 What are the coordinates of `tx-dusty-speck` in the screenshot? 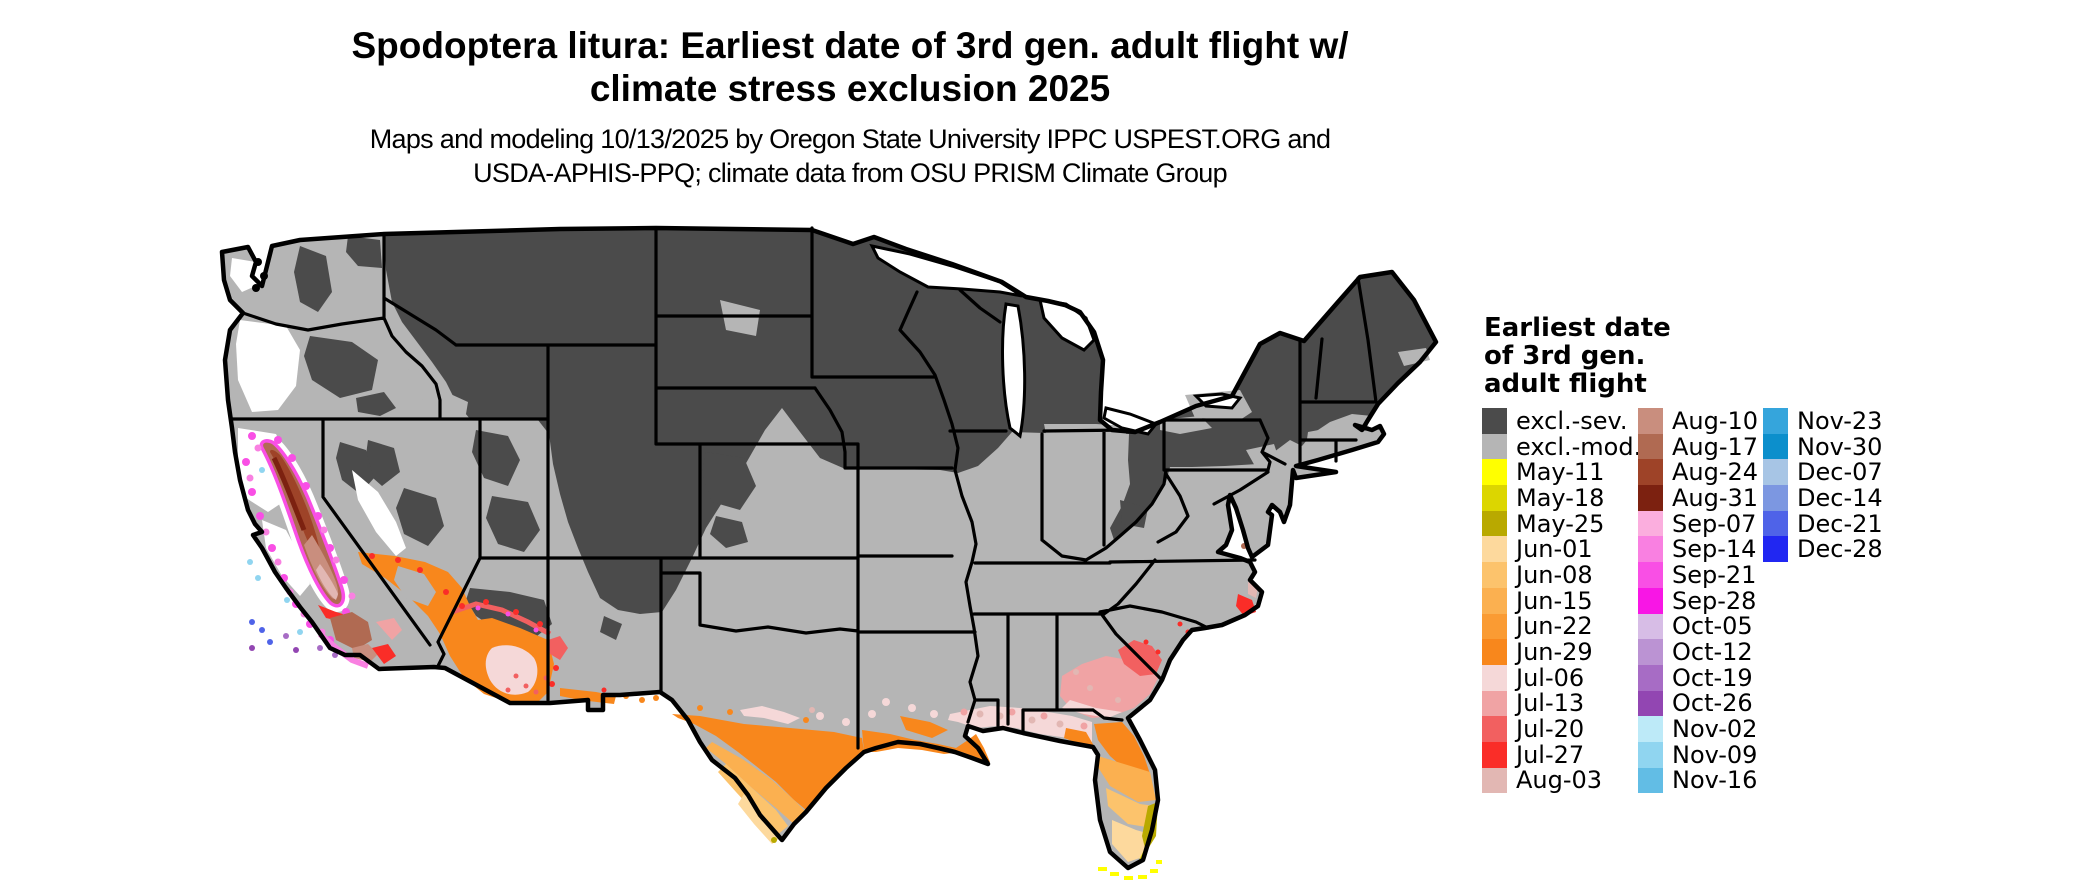 It's located at (812, 710).